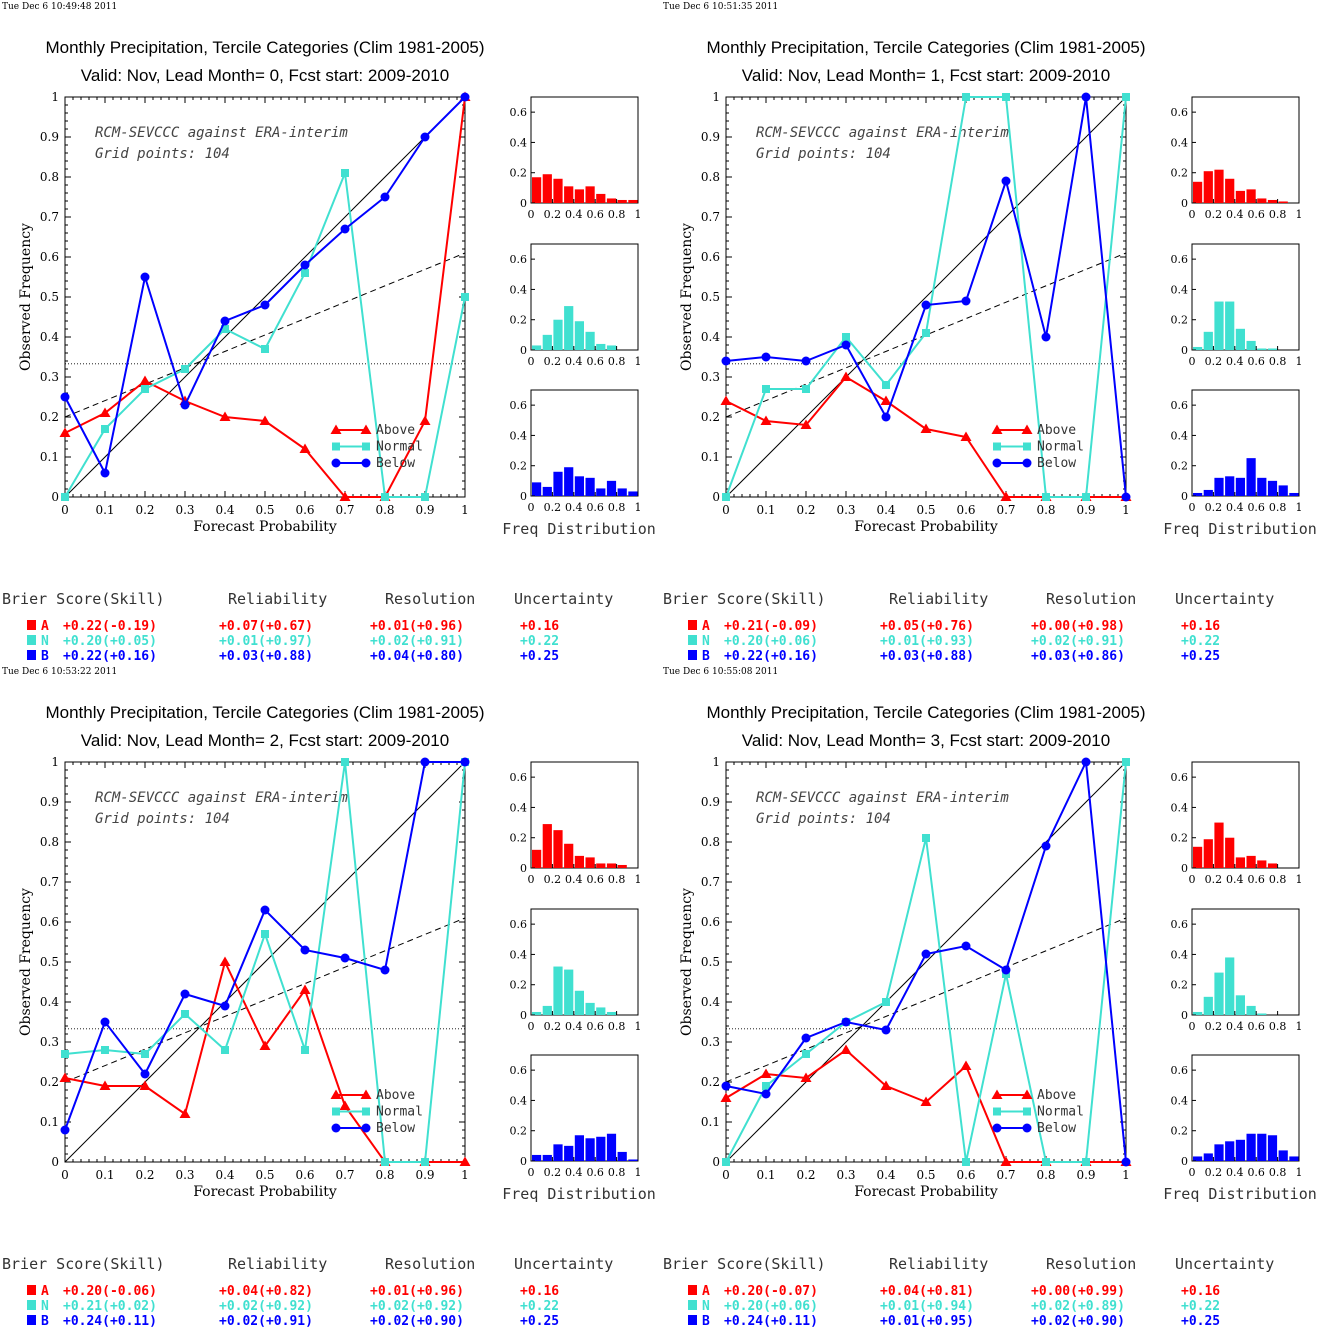 Image resolution: width=1322 pixels, height=1330 pixels. What do you see at coordinates (110, 641) in the screenshot?
I see `brier-score-value: +0.20(+0.05)` at bounding box center [110, 641].